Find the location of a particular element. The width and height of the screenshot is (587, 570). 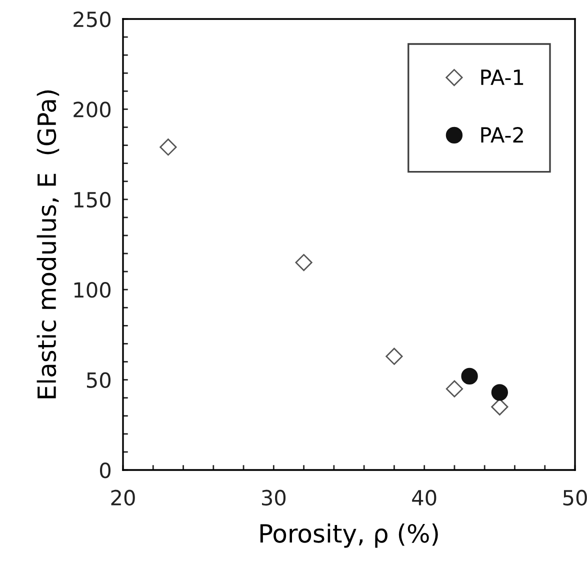

x-tick-label: 30 is located at coordinates (274, 498).